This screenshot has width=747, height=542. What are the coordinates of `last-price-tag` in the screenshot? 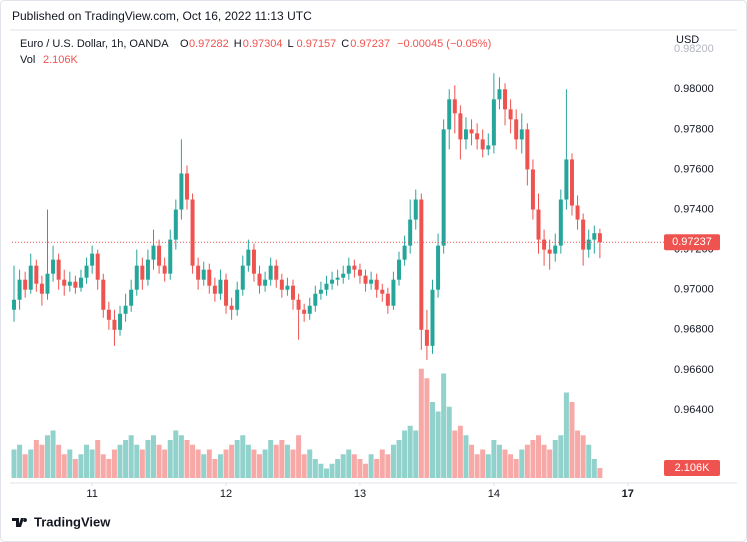 It's located at (692, 242).